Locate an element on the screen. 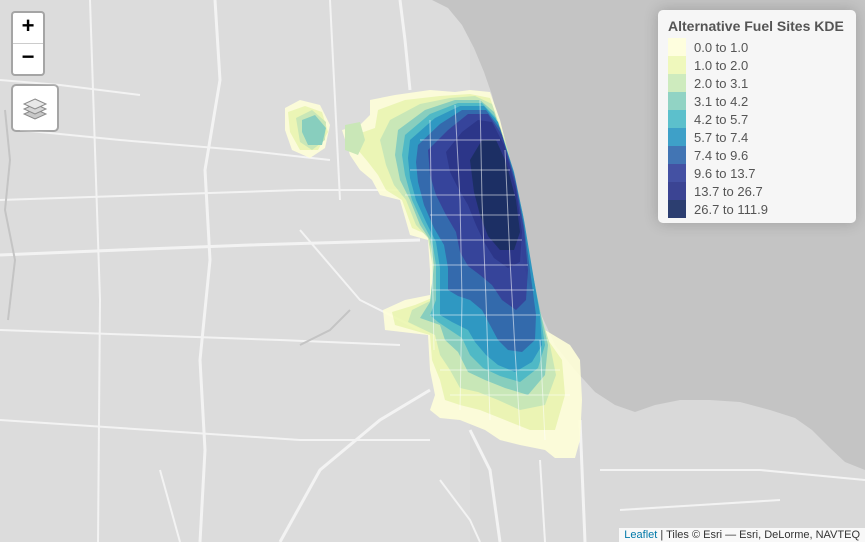 This screenshot has width=865, height=542. legend-label: 4.2 to 5.7 is located at coordinates (721, 119).